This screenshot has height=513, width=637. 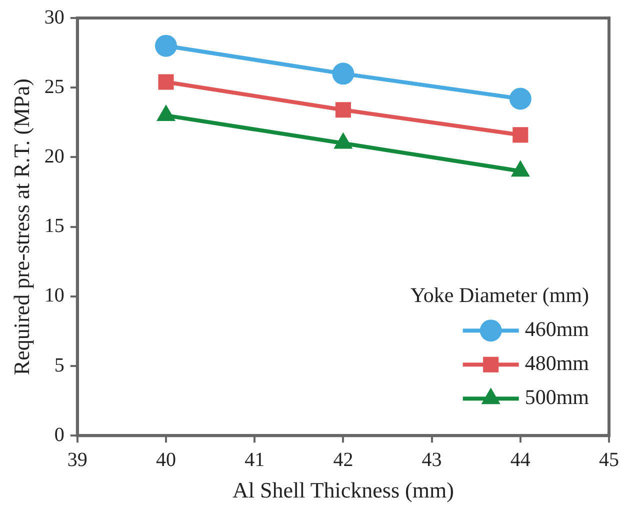 I want to click on y-tick-label: 15, so click(x=54, y=226).